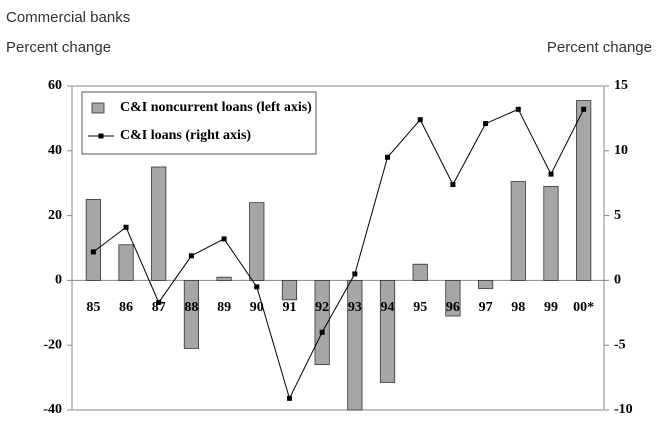  Describe the element at coordinates (159, 307) in the screenshot. I see `x-tick-label: 87` at that location.